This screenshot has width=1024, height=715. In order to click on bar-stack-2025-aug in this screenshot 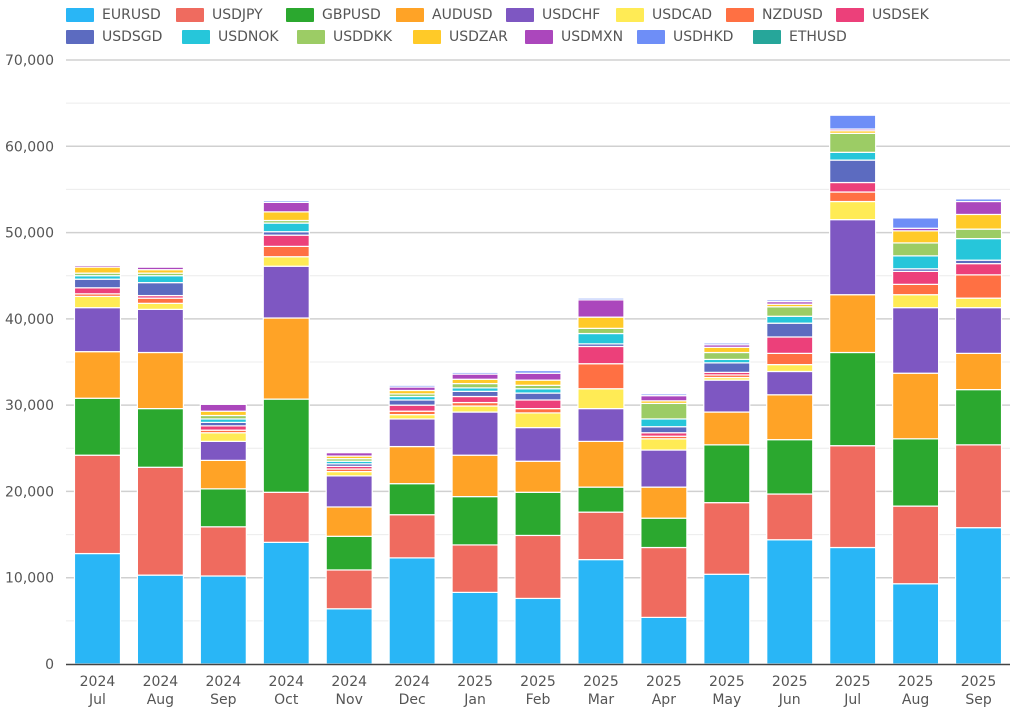, I will do `click(915, 441)`.